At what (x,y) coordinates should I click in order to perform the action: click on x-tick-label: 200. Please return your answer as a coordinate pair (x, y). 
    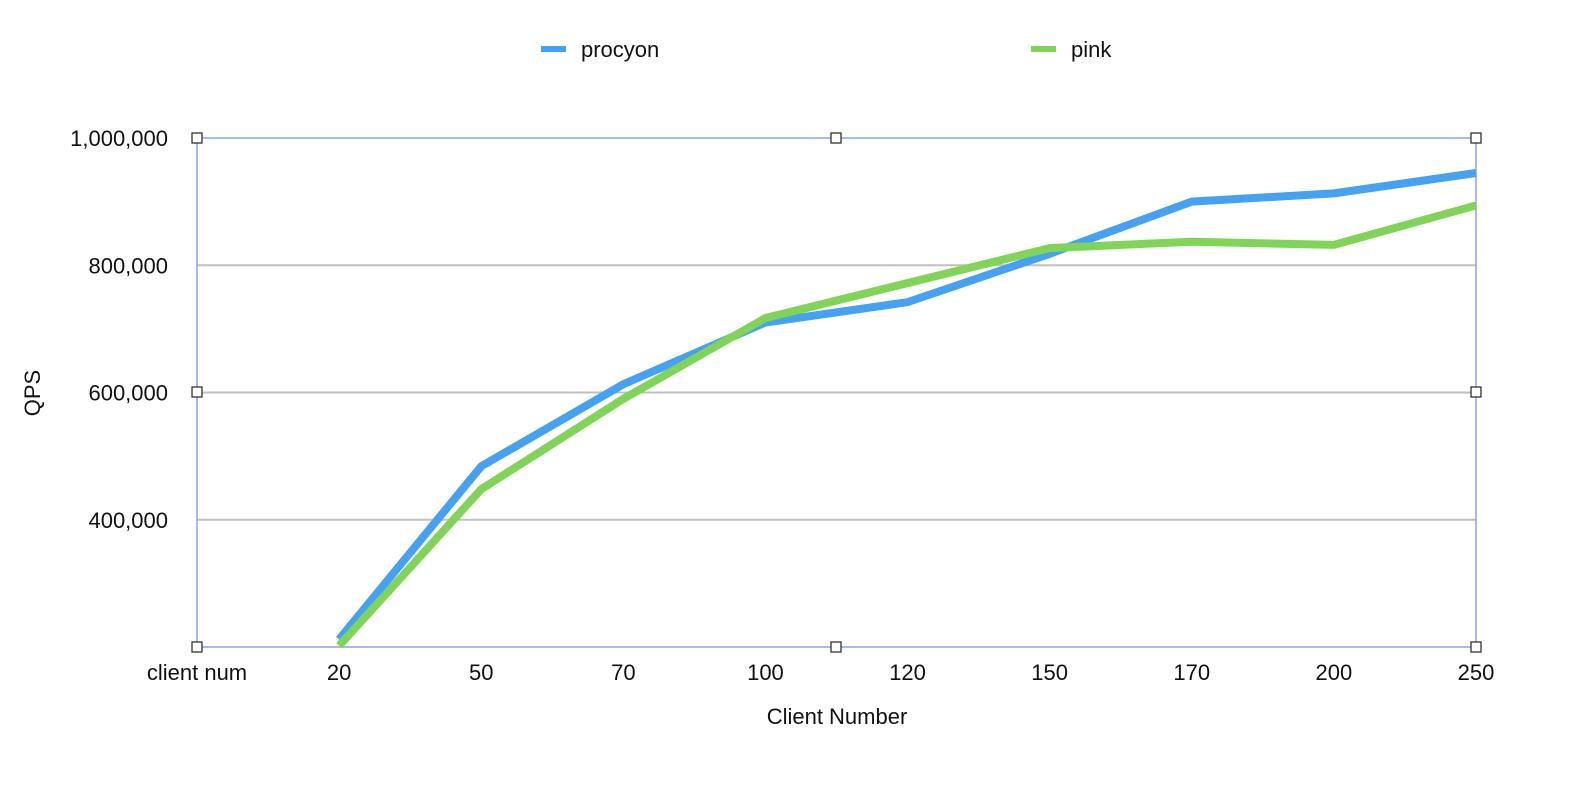
    Looking at the image, I should click on (1334, 672).